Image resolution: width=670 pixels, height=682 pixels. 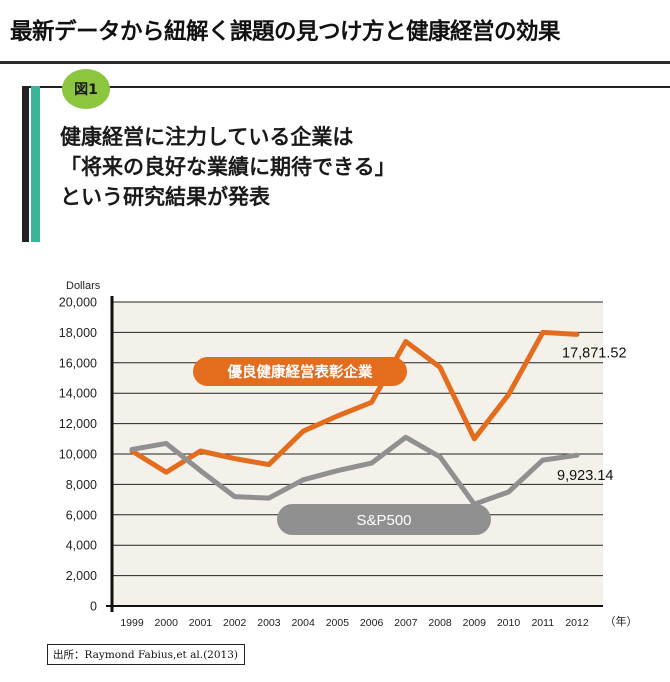 What do you see at coordinates (146, 654) in the screenshot?
I see `source-note: 出所：Raymond Fabius,et al.(2013)` at bounding box center [146, 654].